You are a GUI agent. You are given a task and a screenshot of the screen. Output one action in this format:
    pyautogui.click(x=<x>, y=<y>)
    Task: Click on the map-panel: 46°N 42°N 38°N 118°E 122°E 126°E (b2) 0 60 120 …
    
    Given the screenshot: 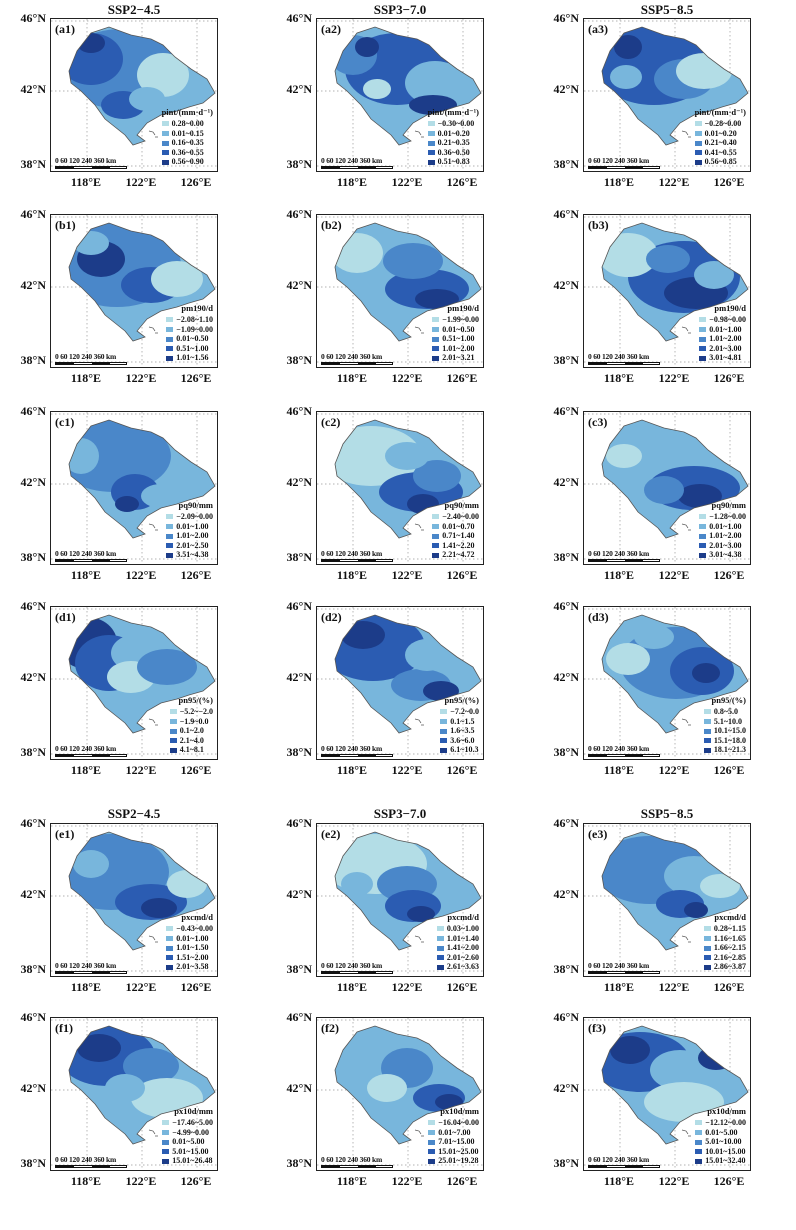 What is the action you would take?
    pyautogui.click(x=375, y=296)
    